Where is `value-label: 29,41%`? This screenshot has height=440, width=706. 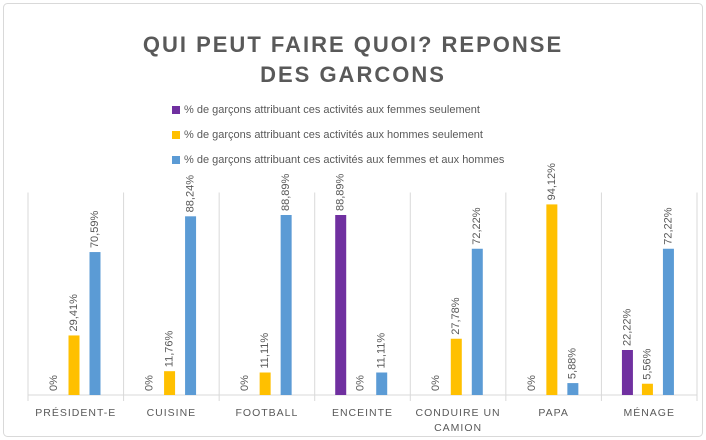
value-label: 29,41% is located at coordinates (74, 313).